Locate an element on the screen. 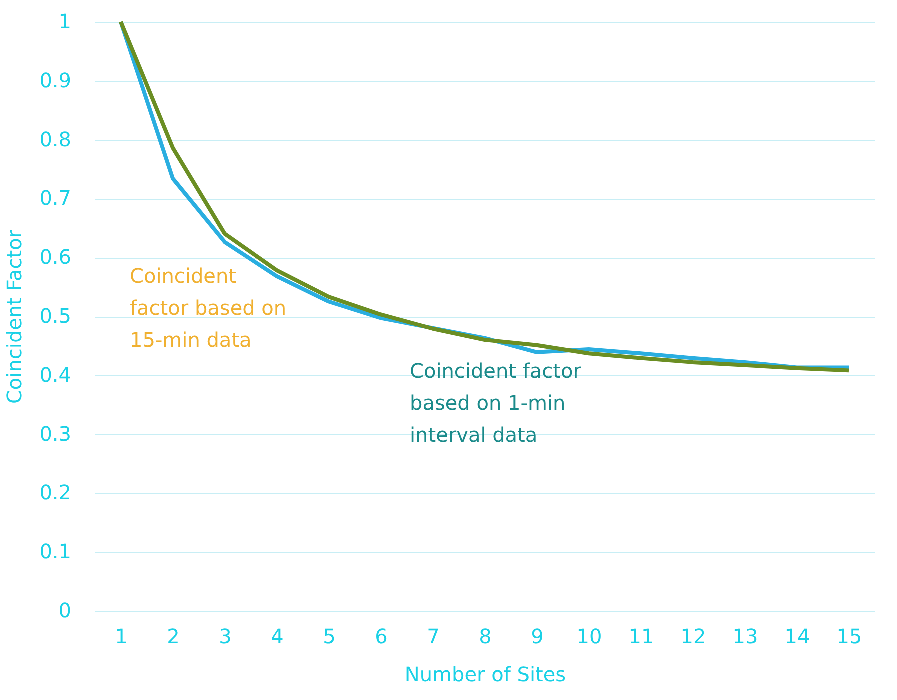  x-tick-label: 15 is located at coordinates (849, 636).